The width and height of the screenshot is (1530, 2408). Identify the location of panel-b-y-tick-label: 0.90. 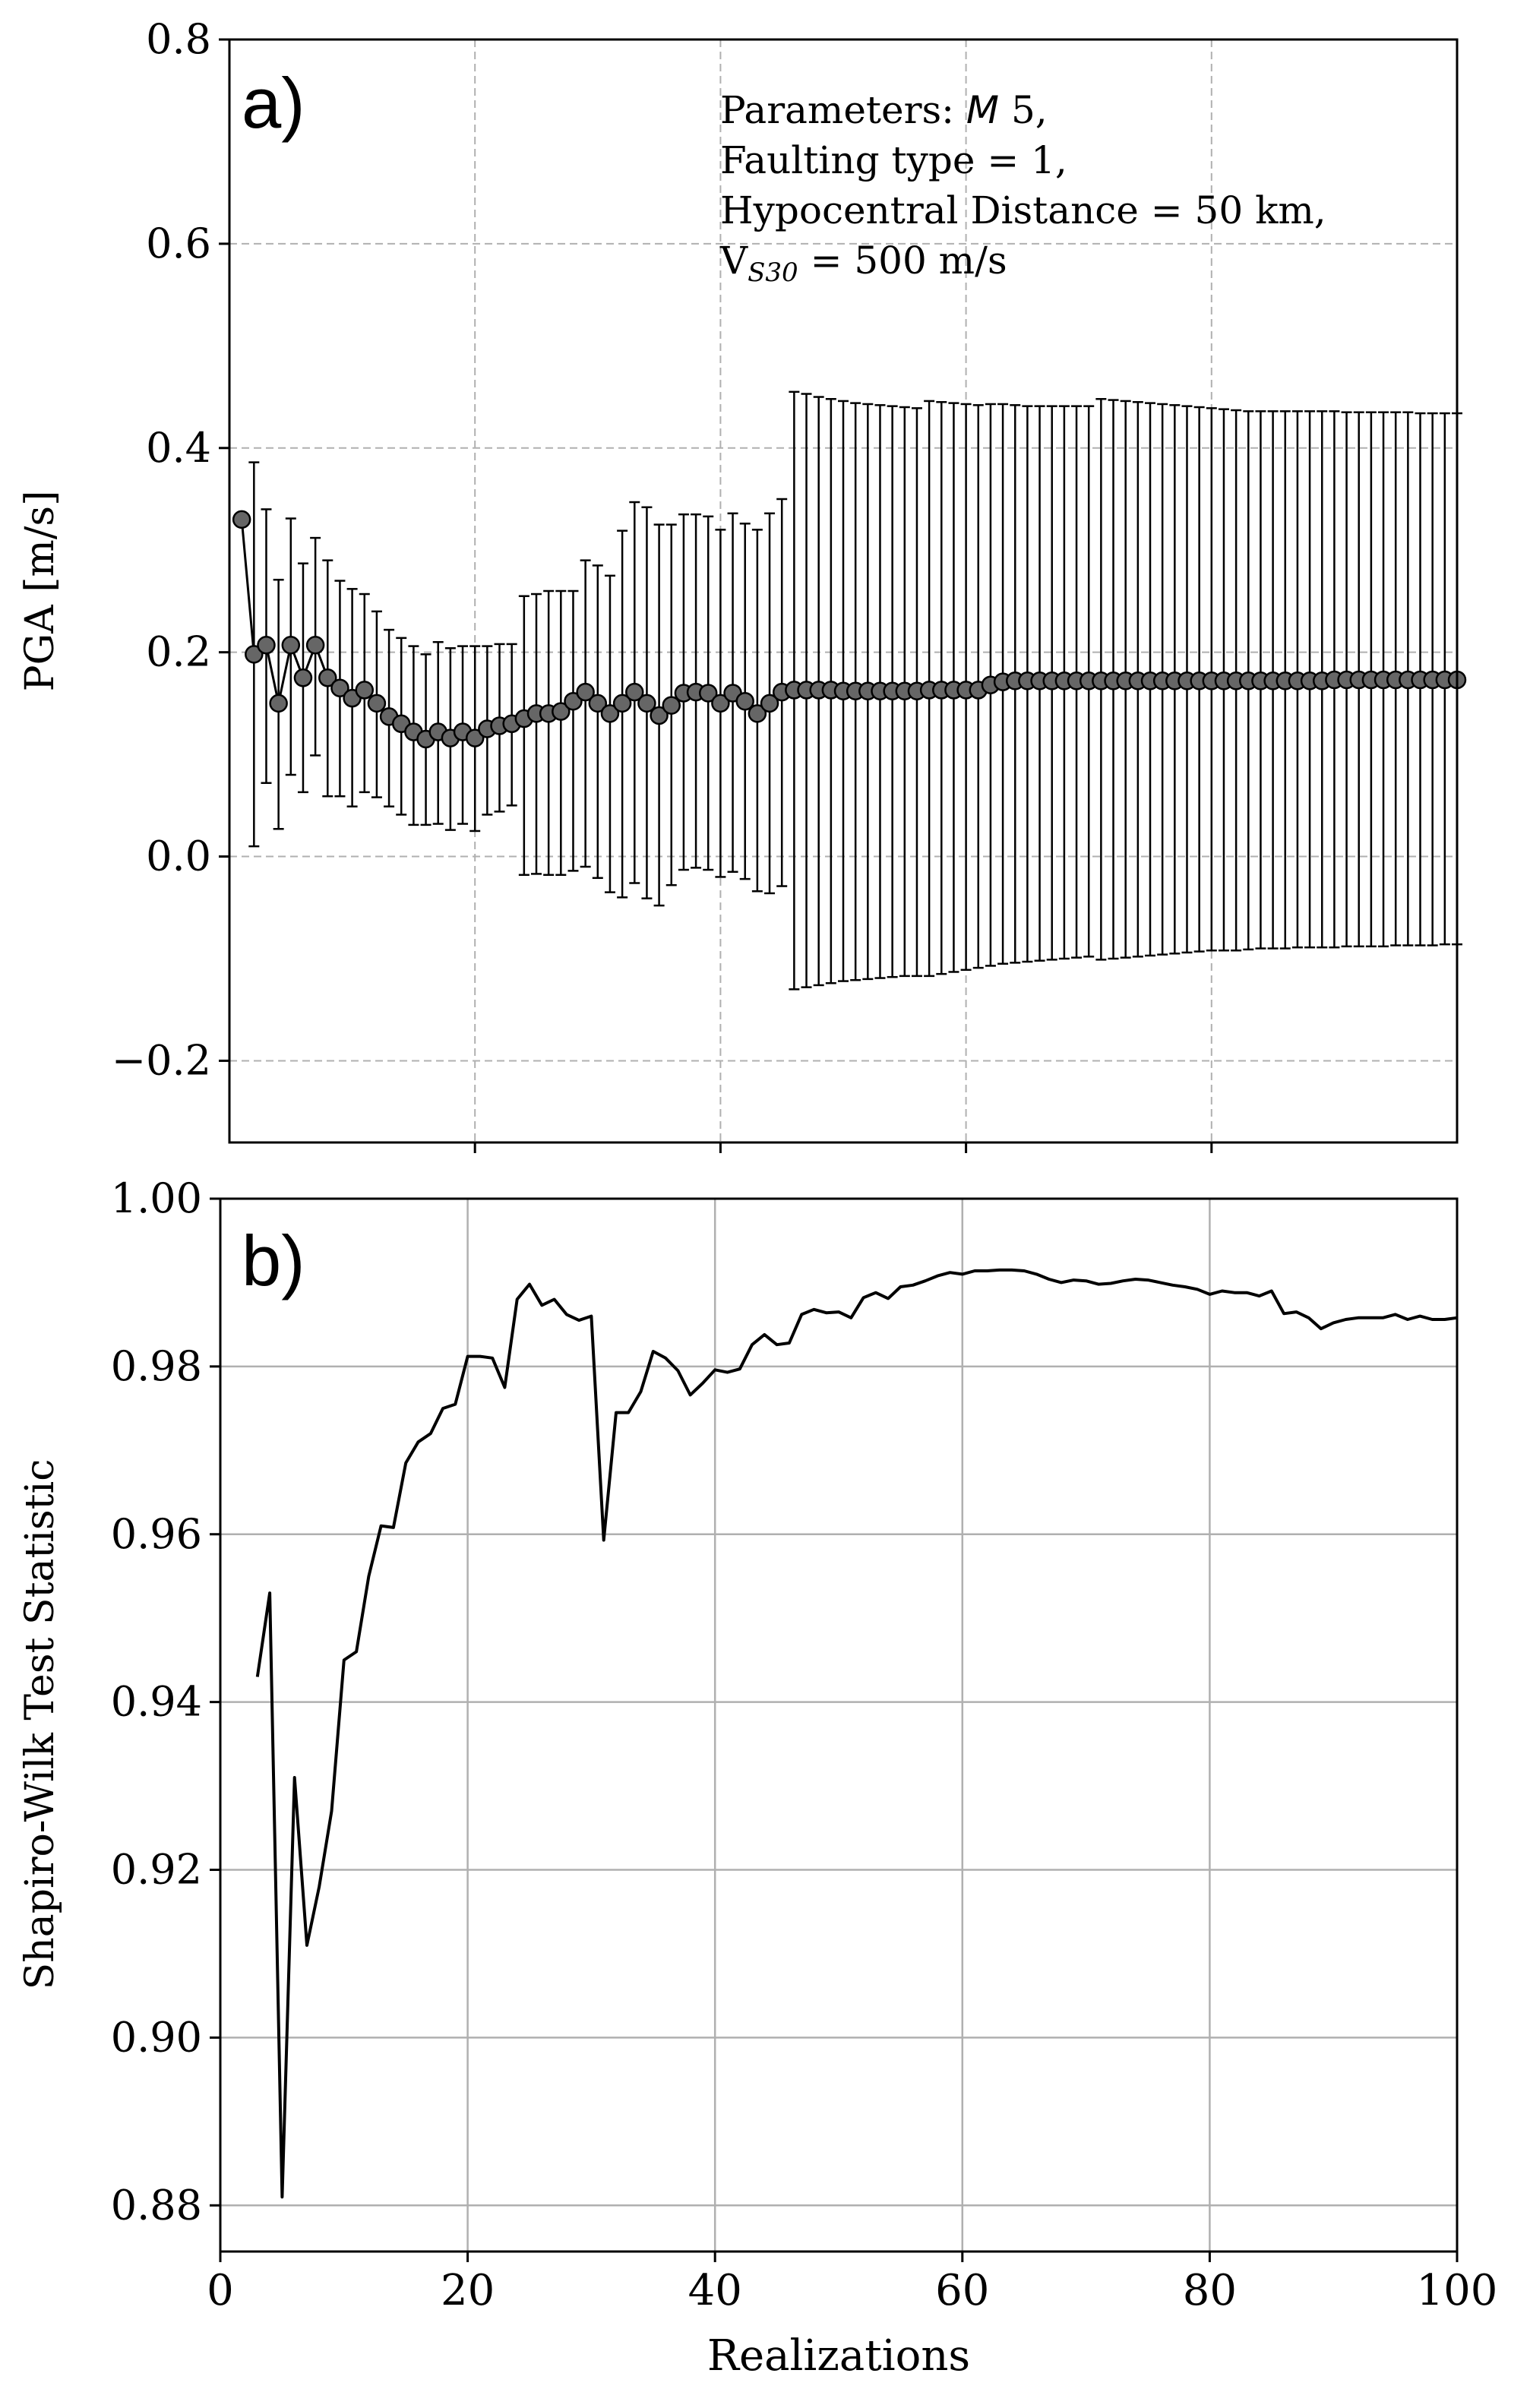
(156, 2037).